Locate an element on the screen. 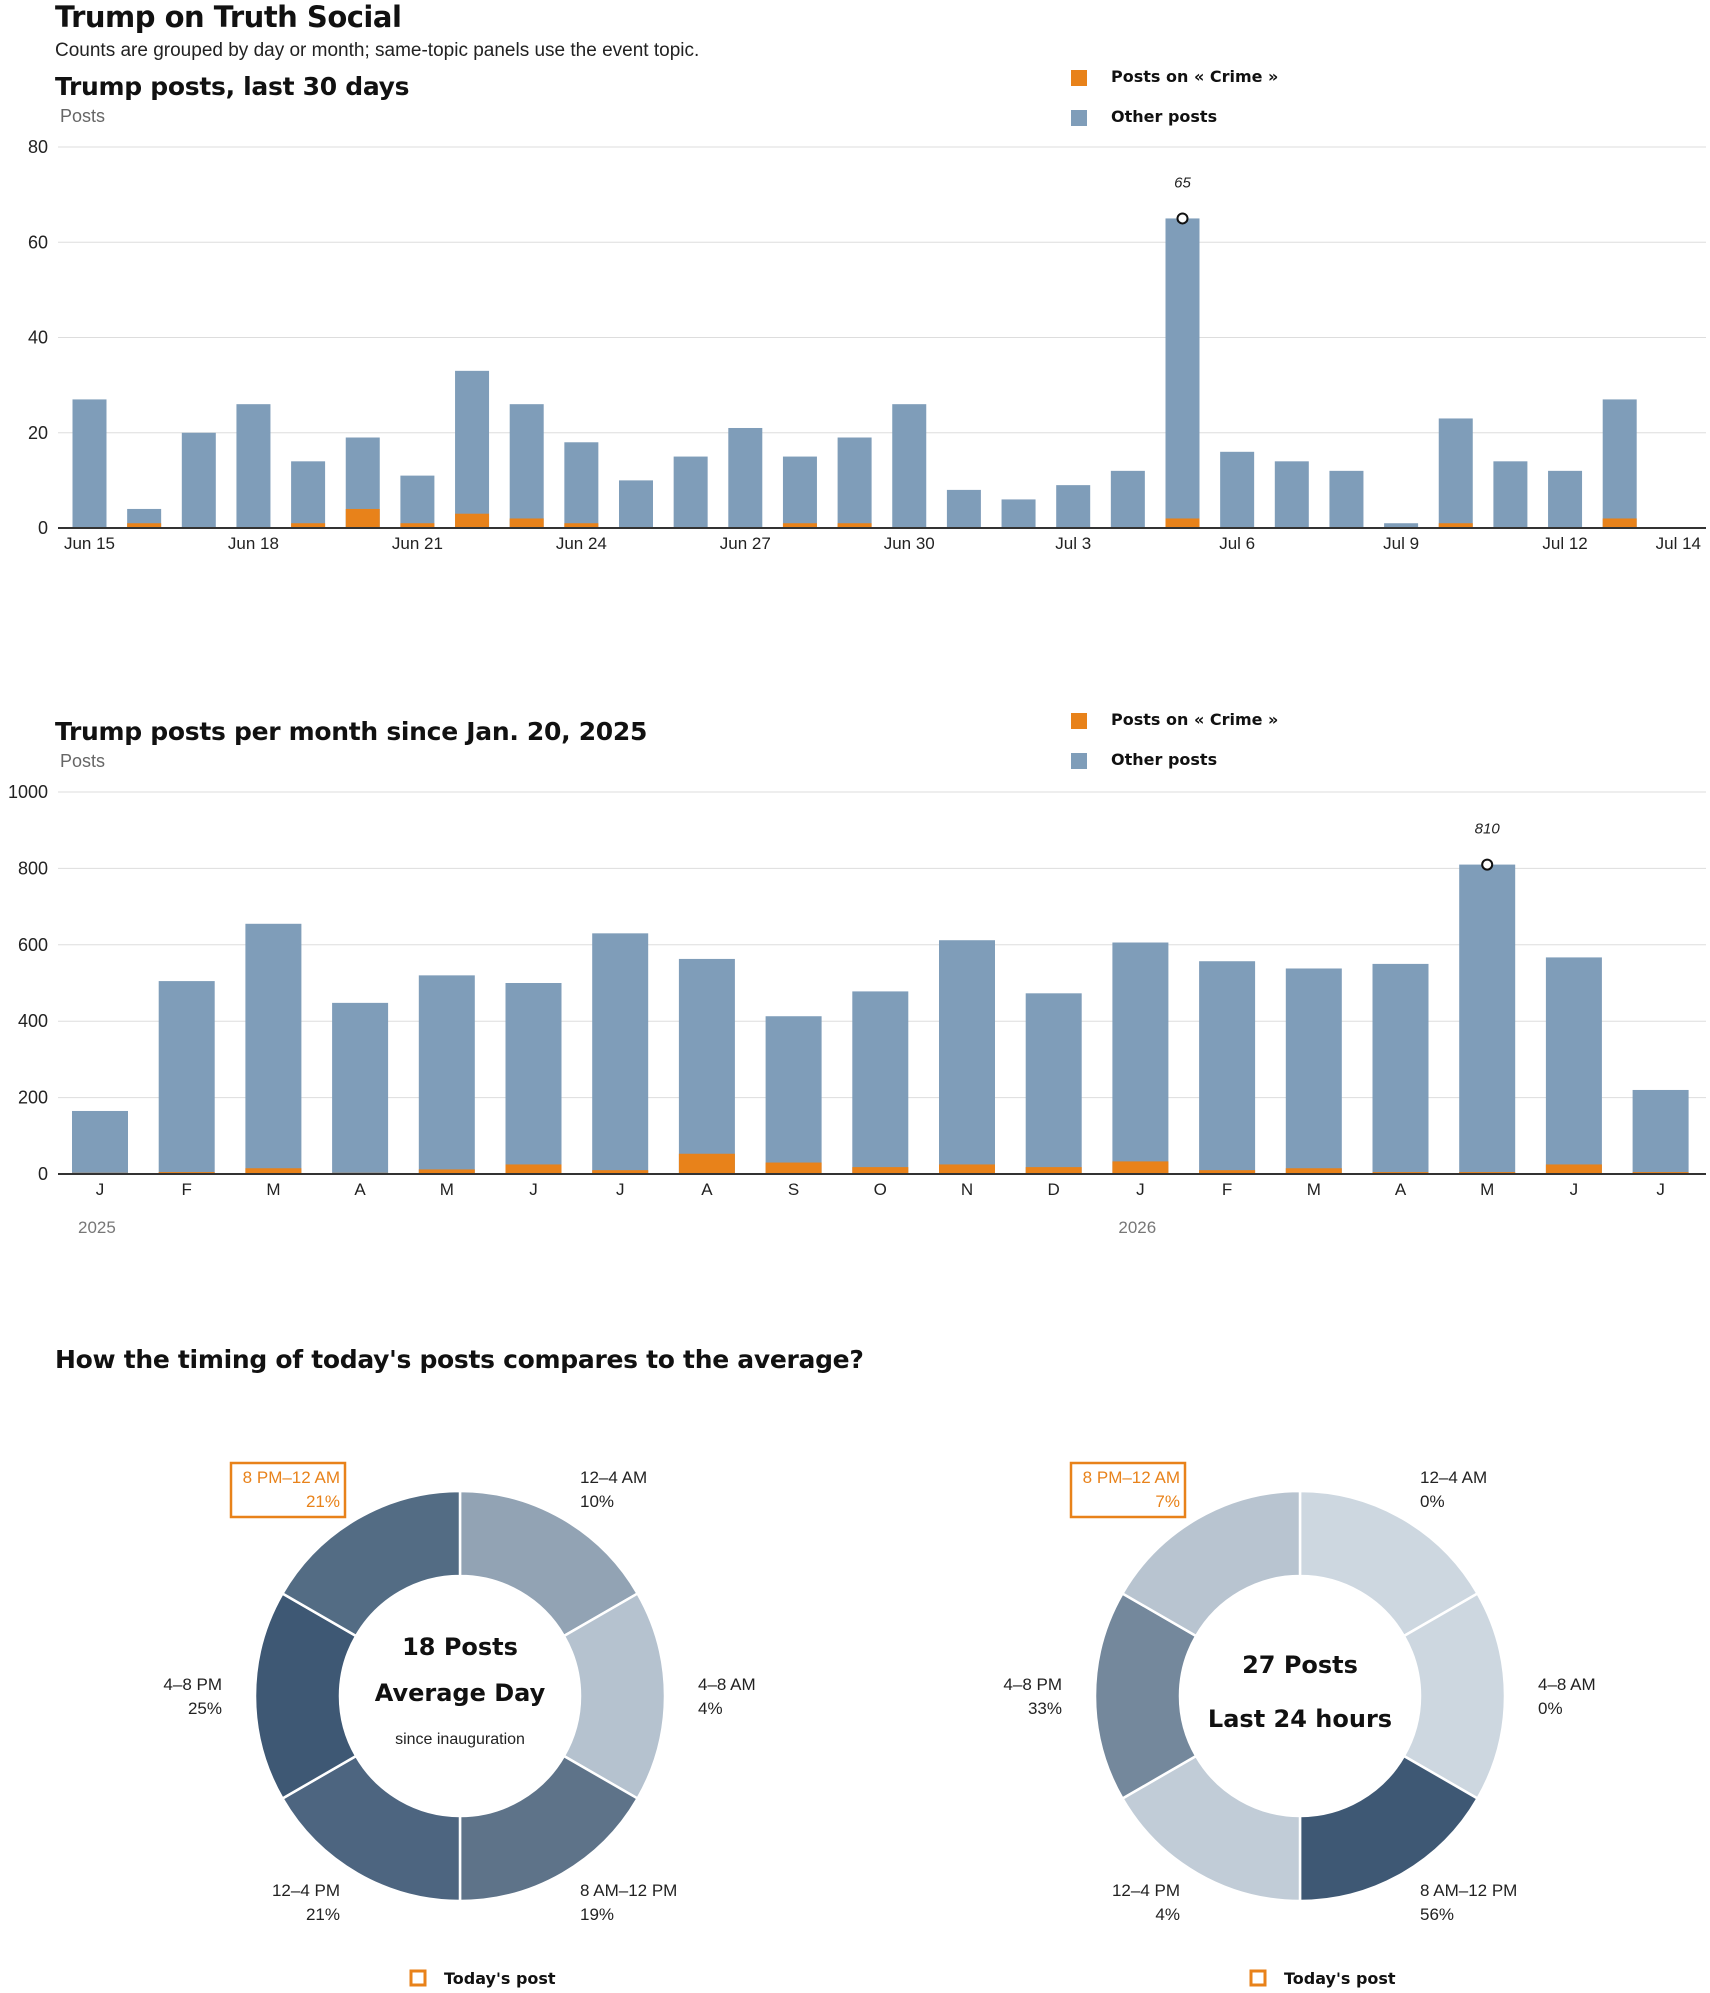  slice-pct: 0% is located at coordinates (1432, 1501).